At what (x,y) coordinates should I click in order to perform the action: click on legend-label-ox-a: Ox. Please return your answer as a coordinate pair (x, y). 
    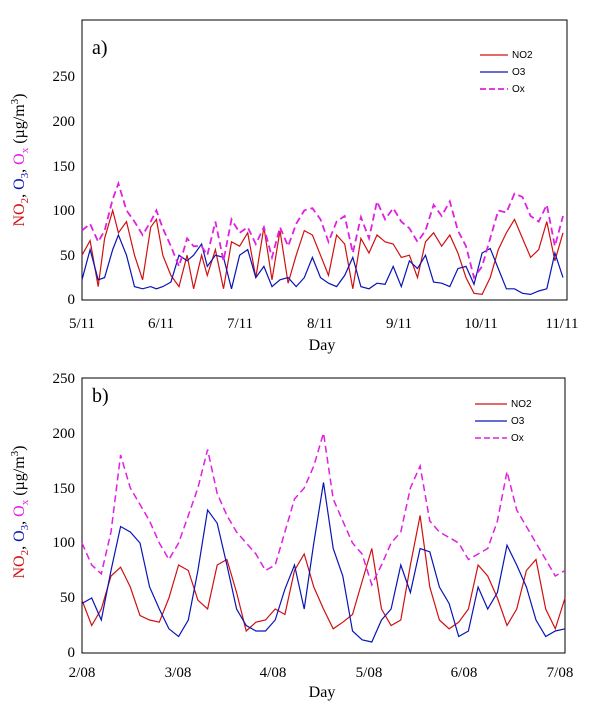
    Looking at the image, I should click on (518, 89).